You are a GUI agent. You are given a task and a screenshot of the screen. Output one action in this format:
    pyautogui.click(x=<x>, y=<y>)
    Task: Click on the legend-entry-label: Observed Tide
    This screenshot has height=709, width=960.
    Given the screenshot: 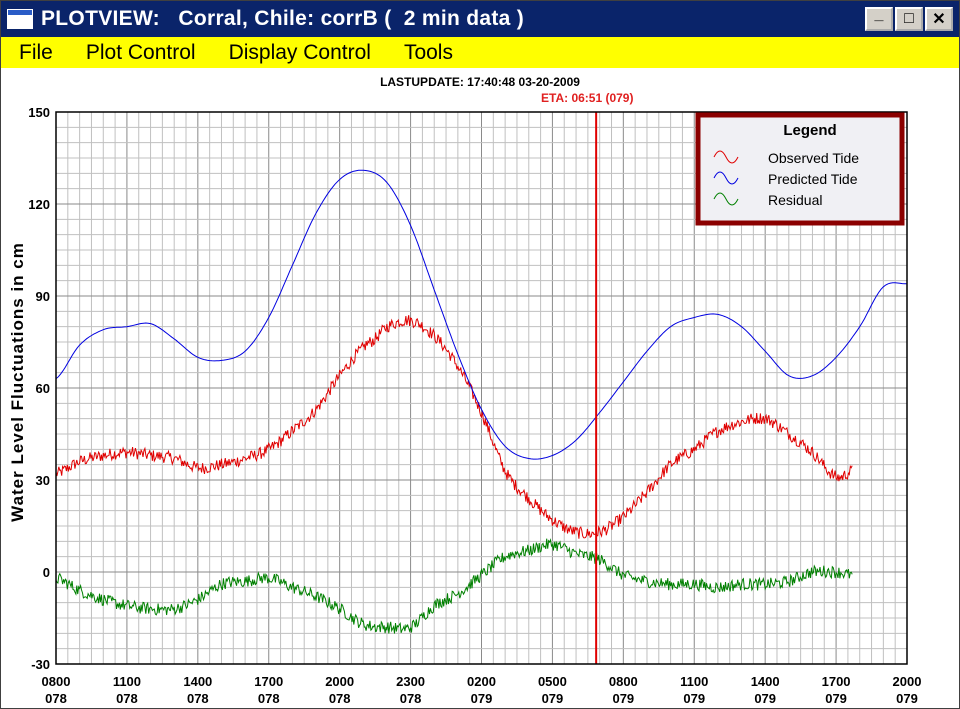 What is the action you would take?
    pyautogui.click(x=813, y=158)
    